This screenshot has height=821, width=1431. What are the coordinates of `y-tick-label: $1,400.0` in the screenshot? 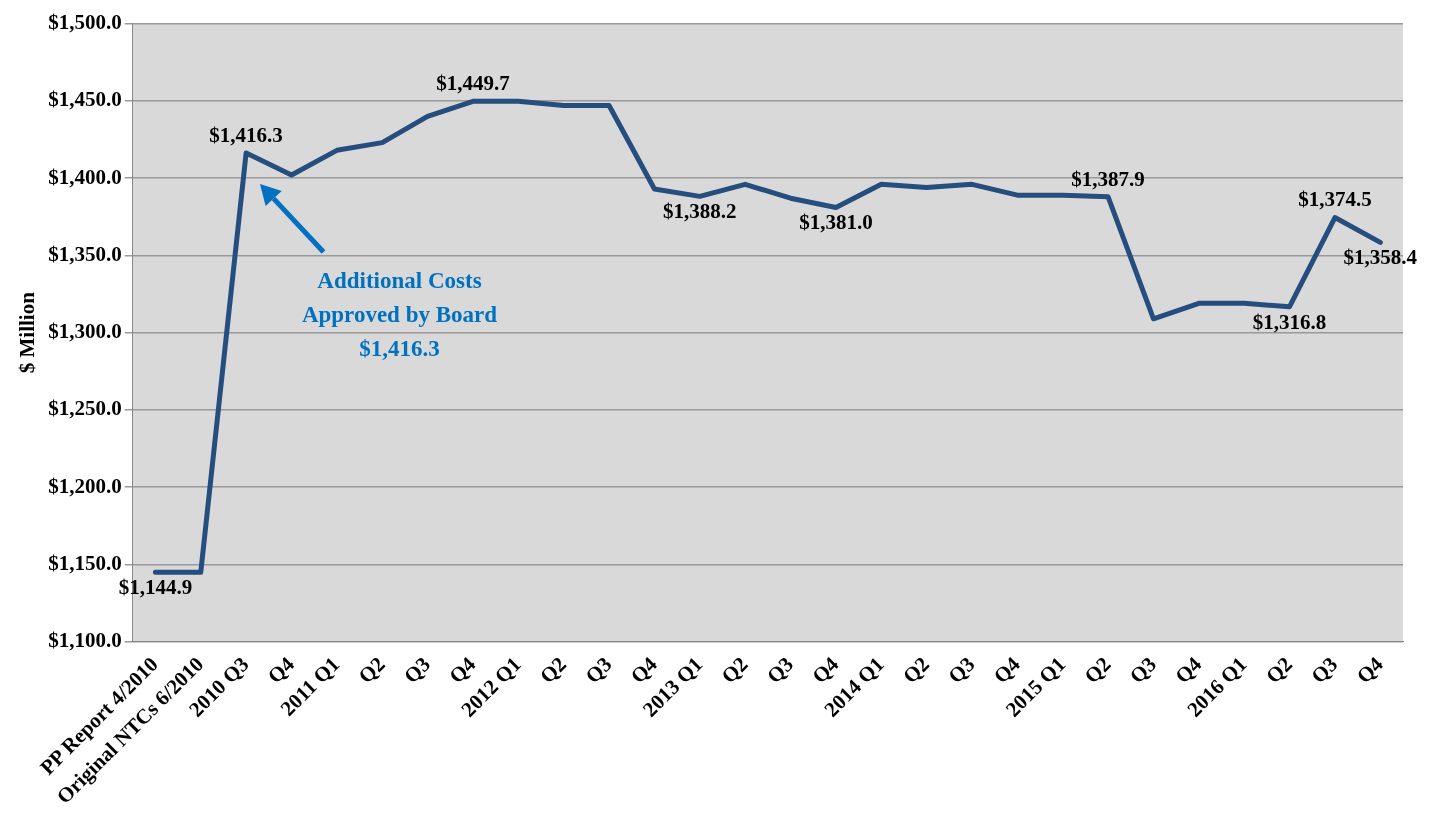 It's located at (85, 176).